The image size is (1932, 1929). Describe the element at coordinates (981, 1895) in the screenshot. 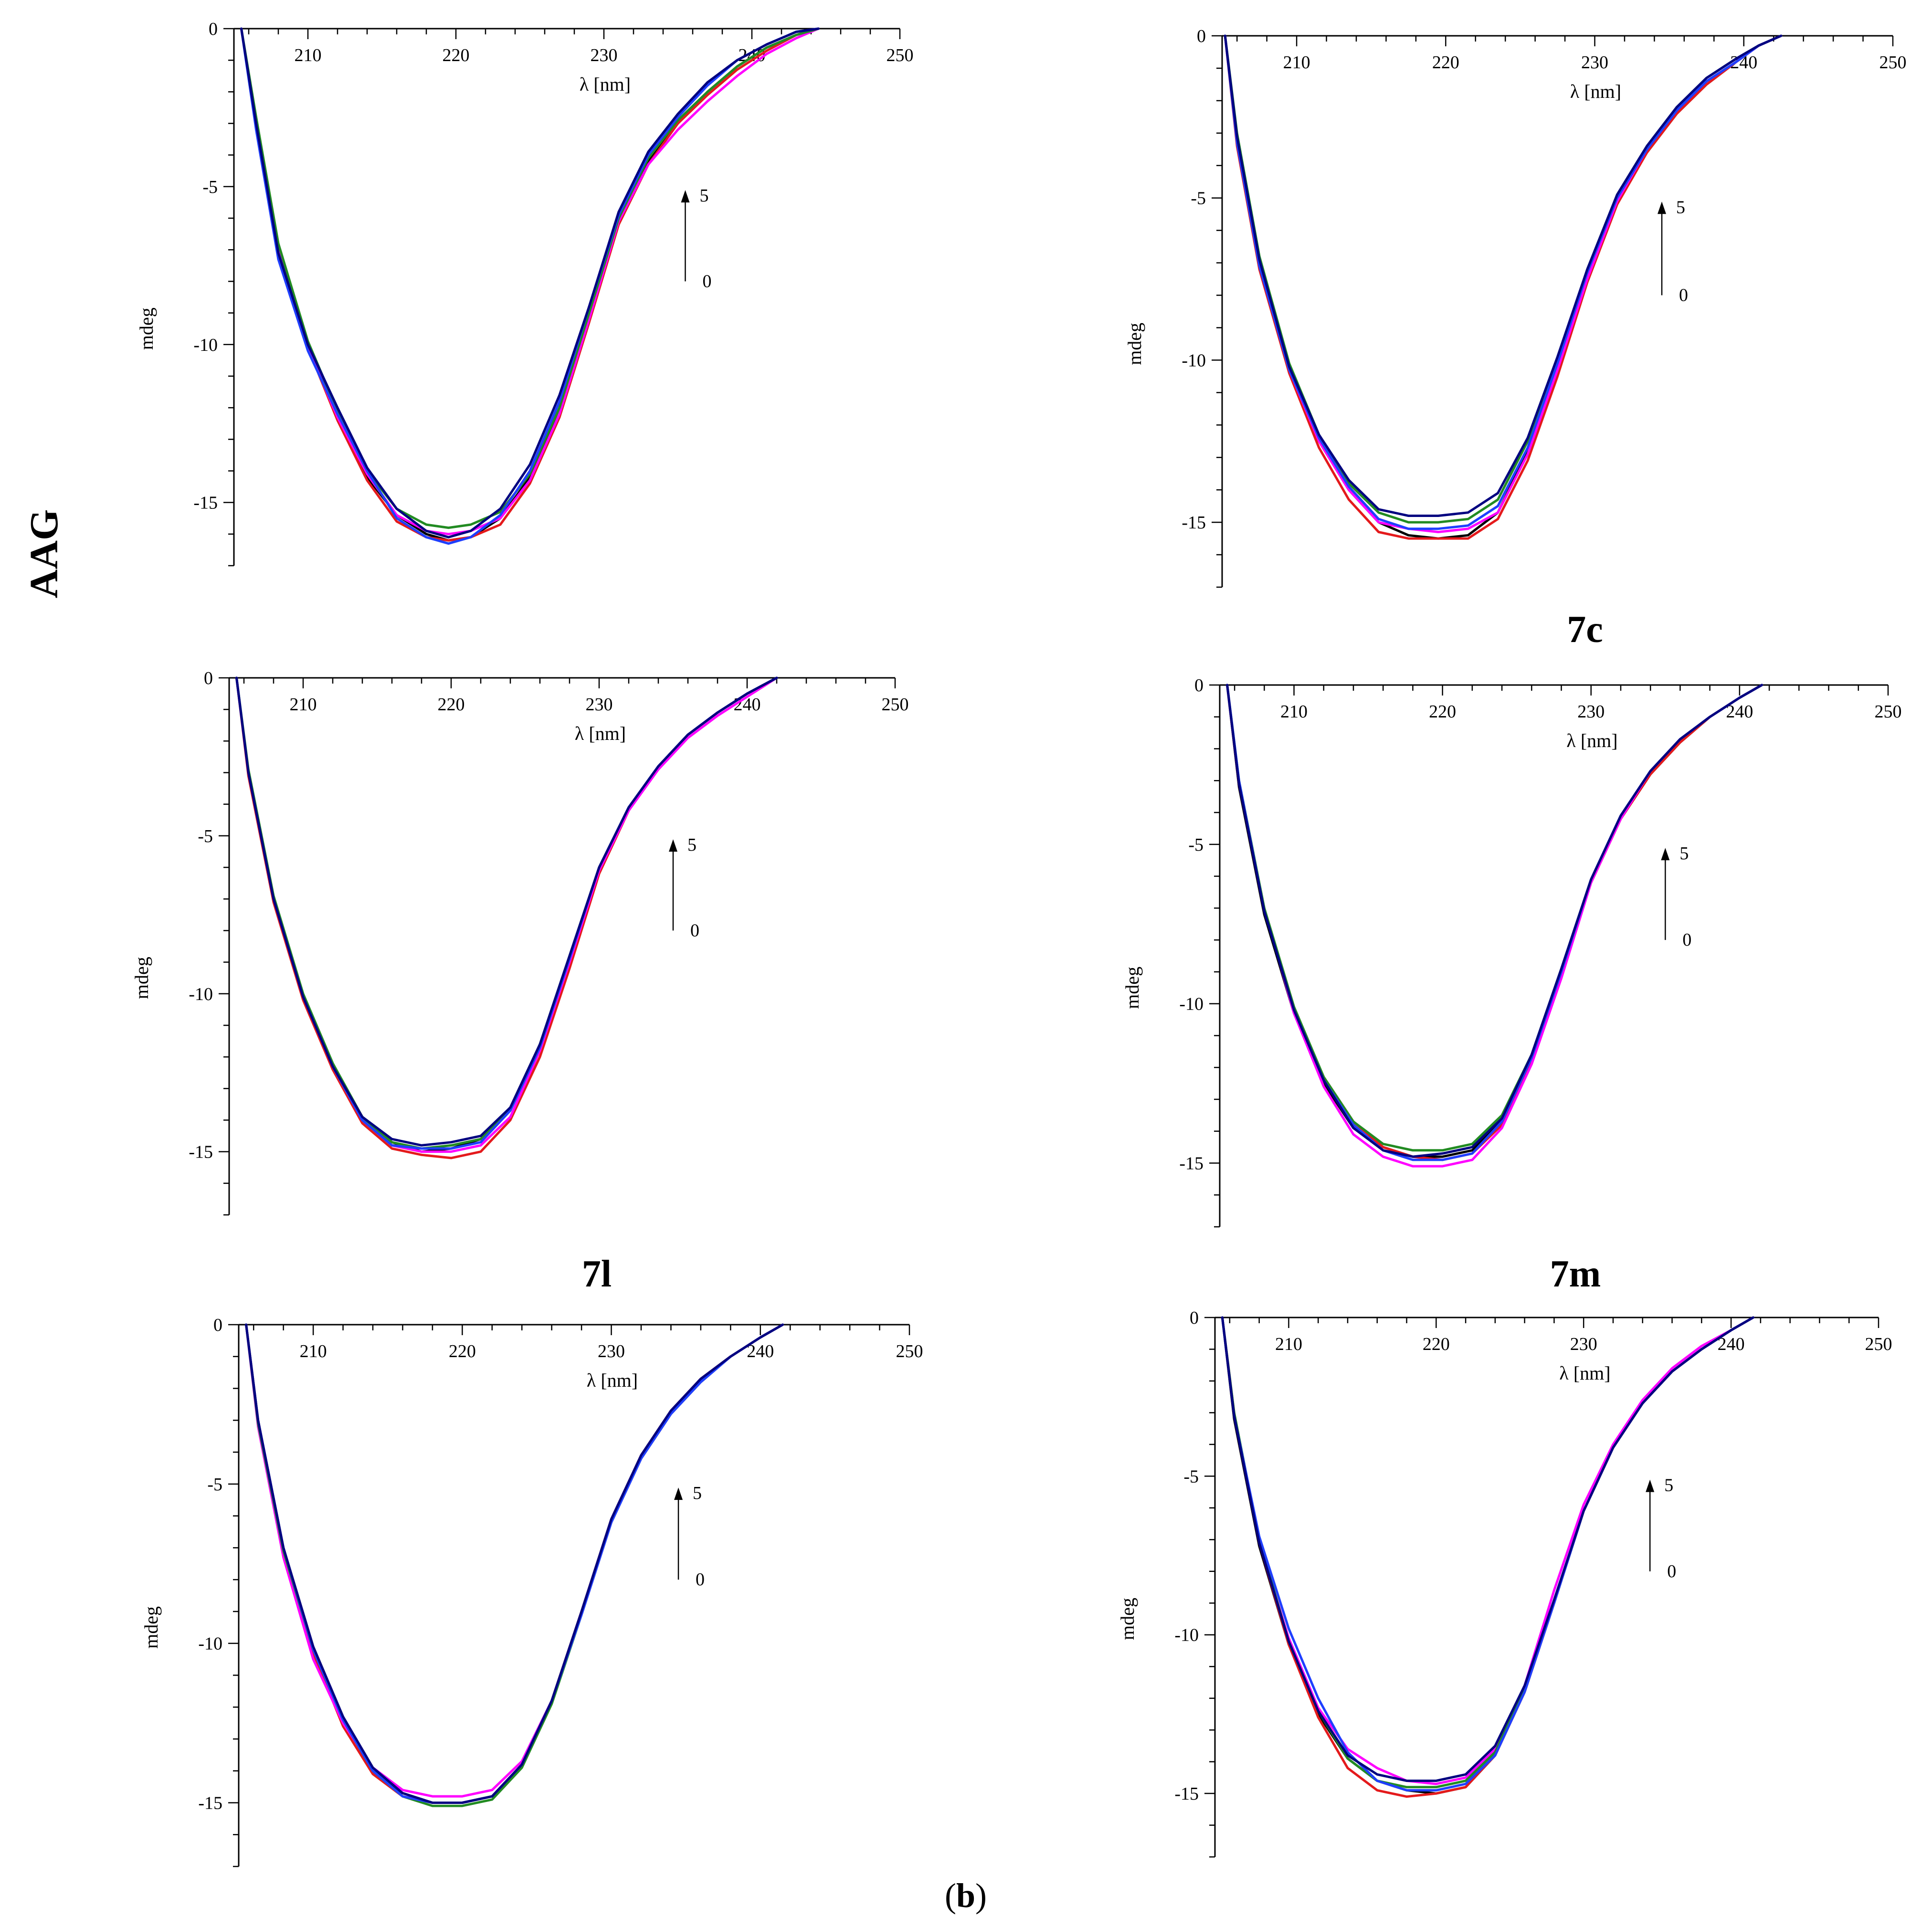

I see `caption-close-paren: )` at that location.